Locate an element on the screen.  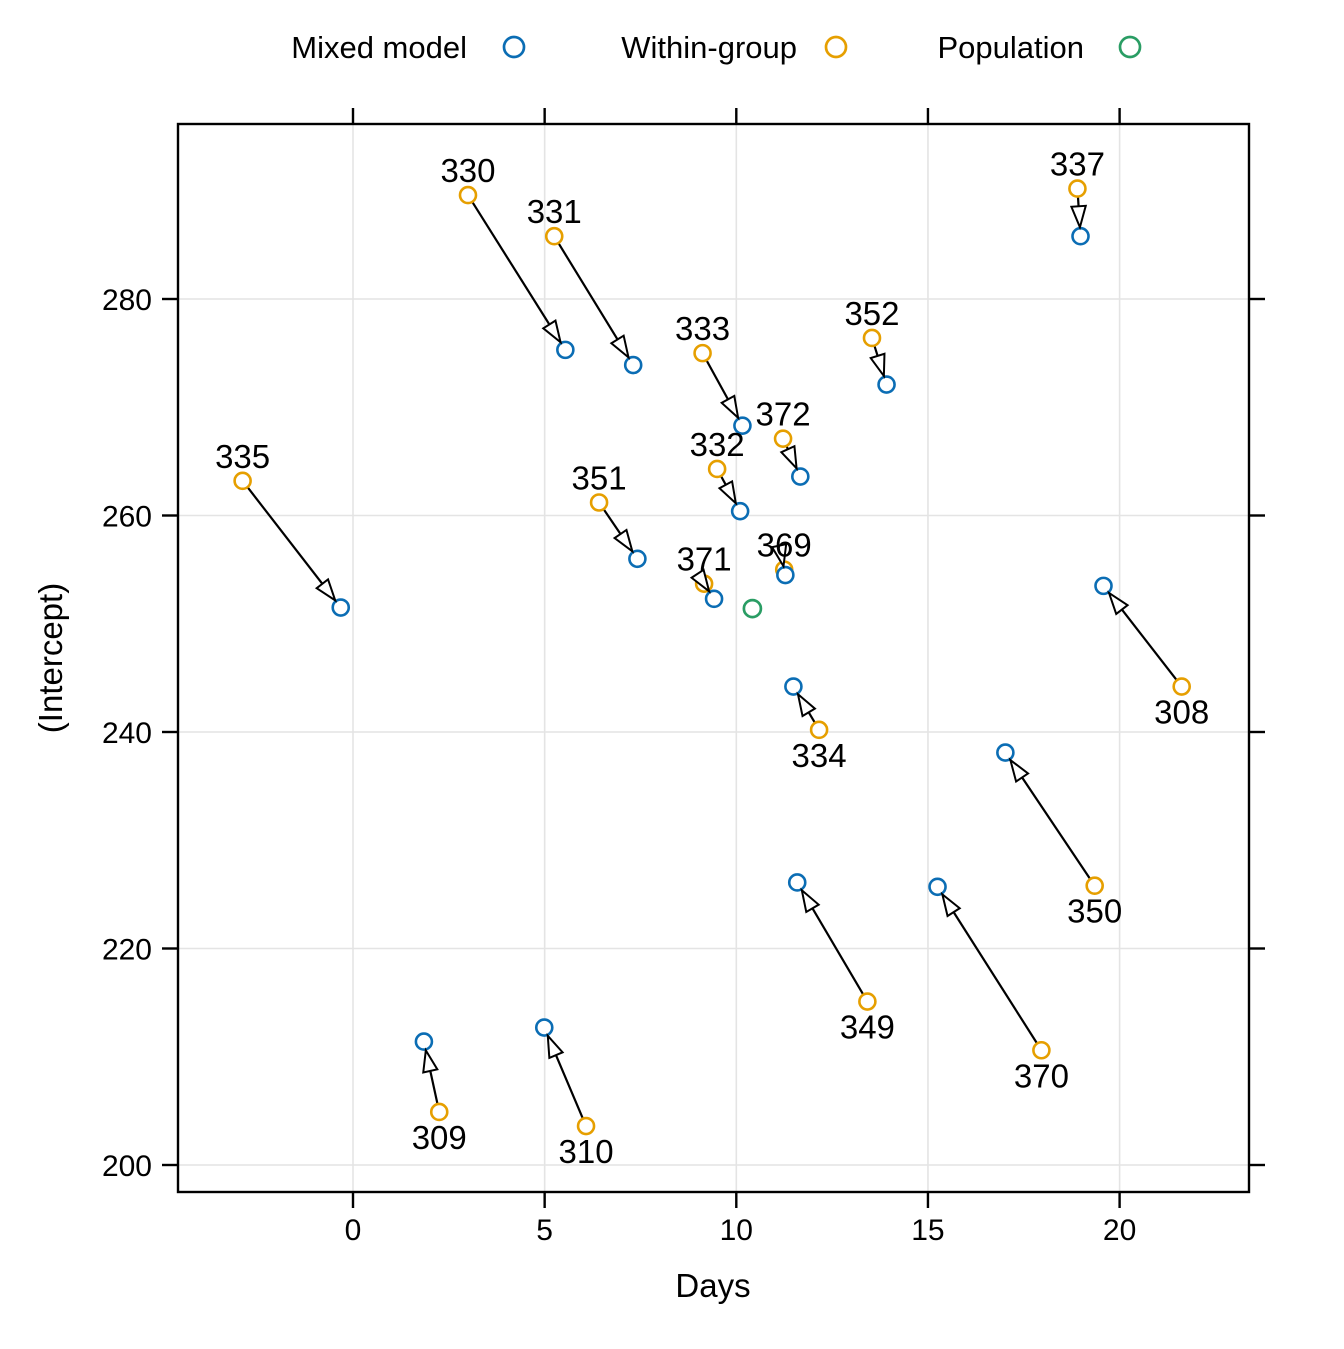
subject-349-label: 349 is located at coordinates (867, 1027).